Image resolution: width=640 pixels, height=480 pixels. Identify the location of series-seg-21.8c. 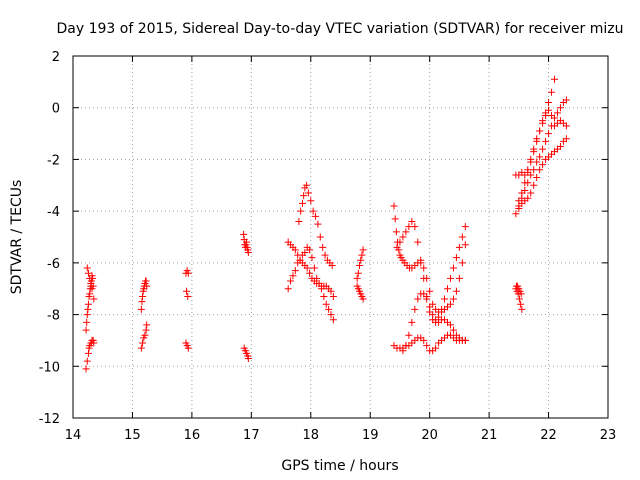
(542, 174).